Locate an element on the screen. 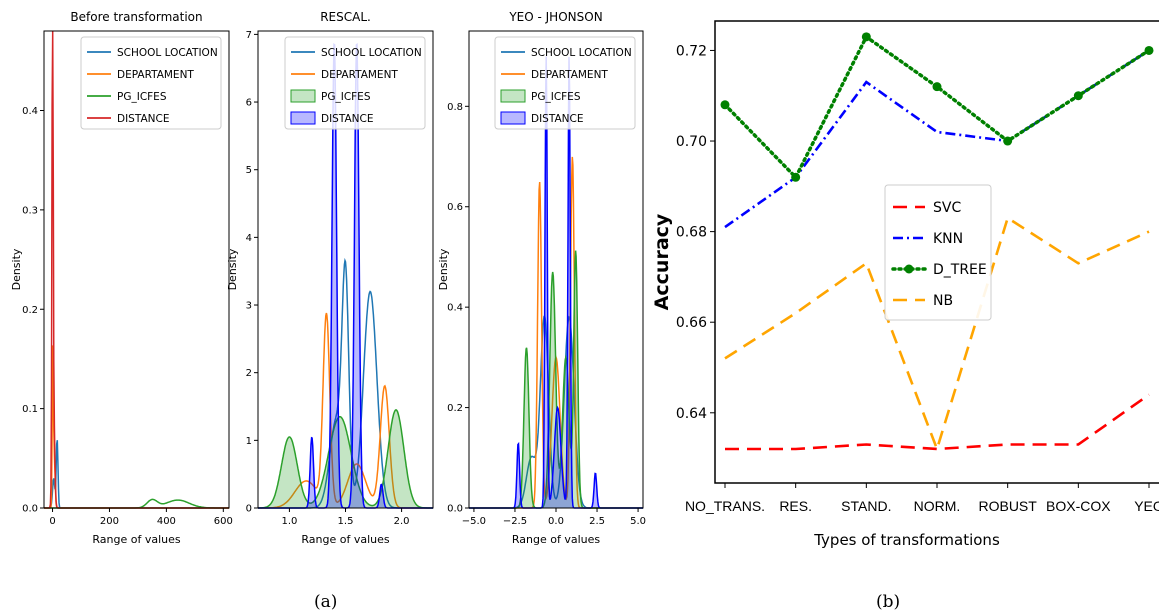 The image size is (1159, 614). x-tick-label: 200 is located at coordinates (109, 521).